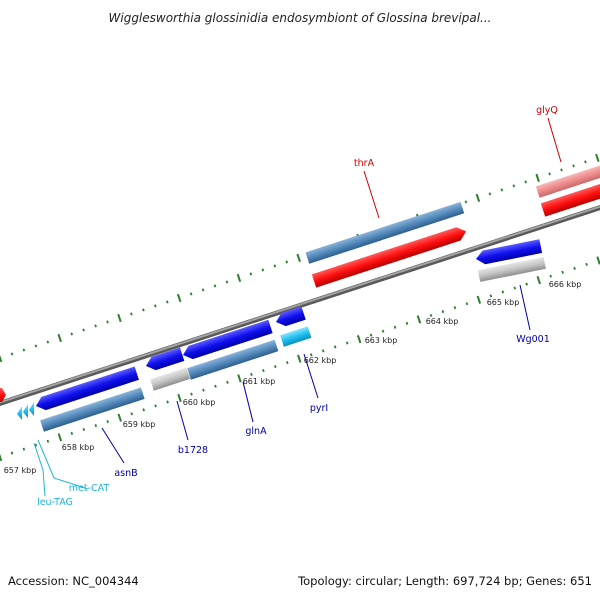 Image resolution: width=600 pixels, height=600 pixels. What do you see at coordinates (164, 360) in the screenshot?
I see `b1728-gene-arrow` at bounding box center [164, 360].